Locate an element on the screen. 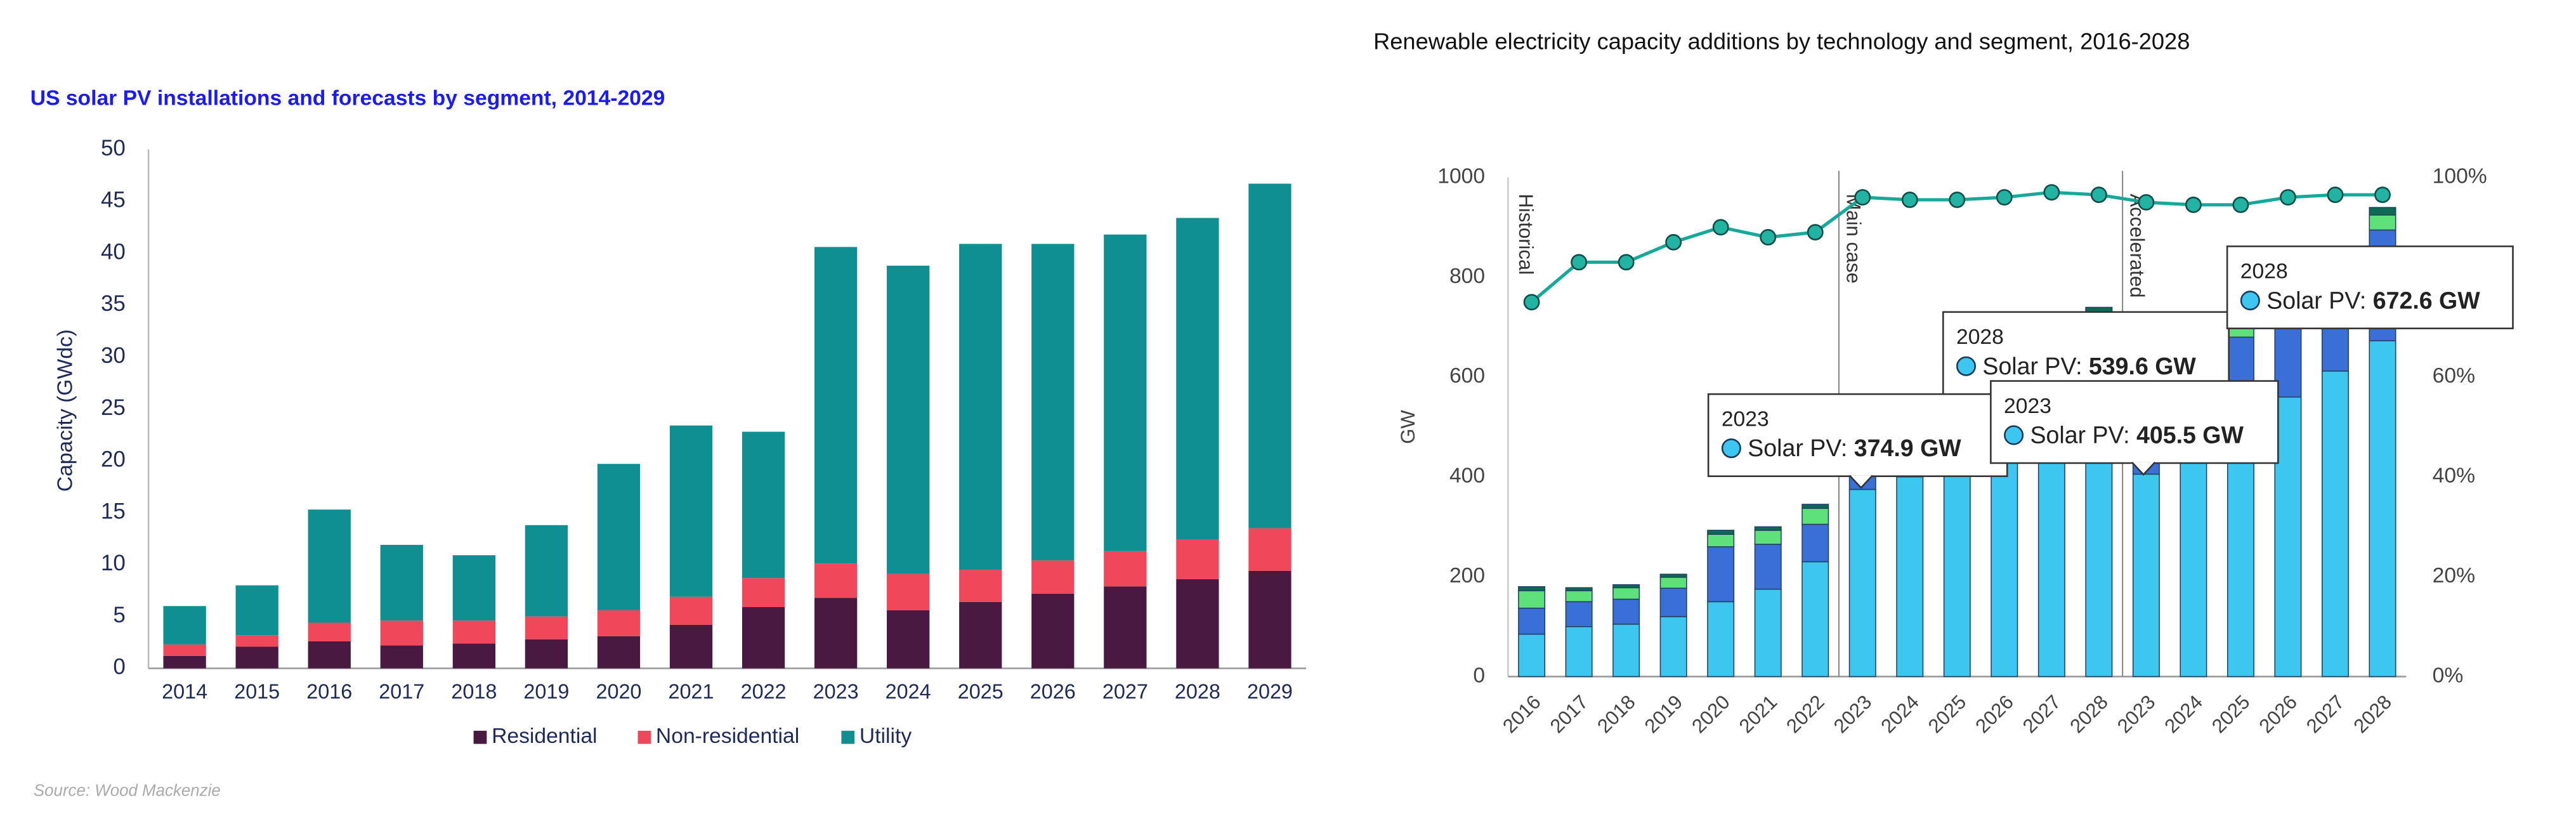 This screenshot has width=2576, height=826. legend-label: Residential is located at coordinates (544, 736).